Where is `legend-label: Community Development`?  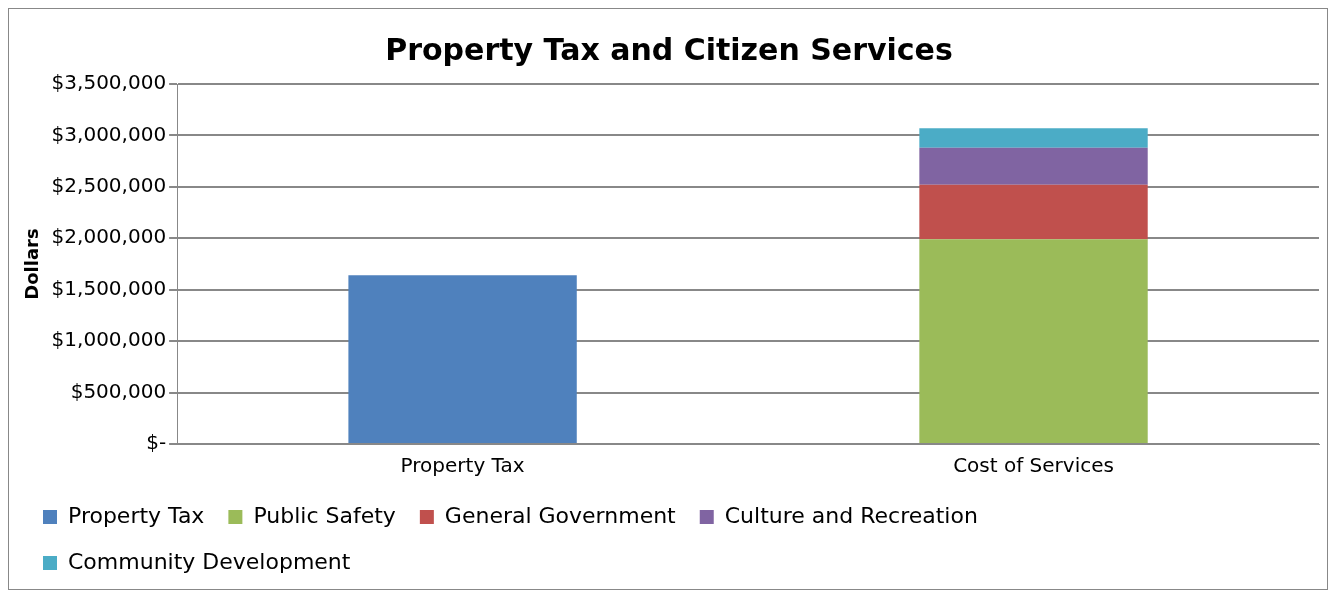
legend-label: Community Development is located at coordinates (209, 561).